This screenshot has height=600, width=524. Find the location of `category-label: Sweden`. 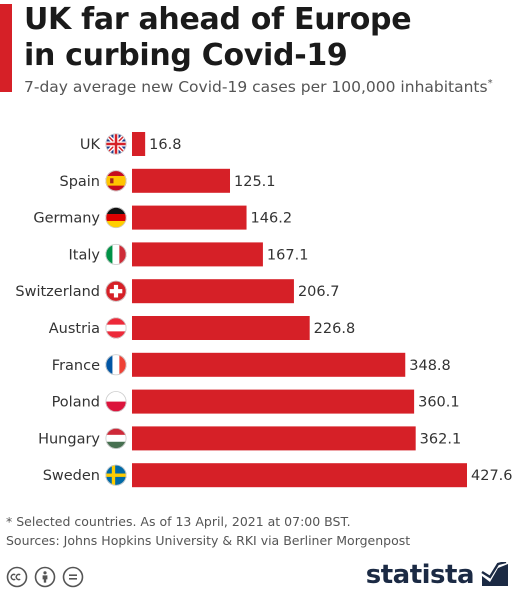

category-label: Sweden is located at coordinates (71, 476).